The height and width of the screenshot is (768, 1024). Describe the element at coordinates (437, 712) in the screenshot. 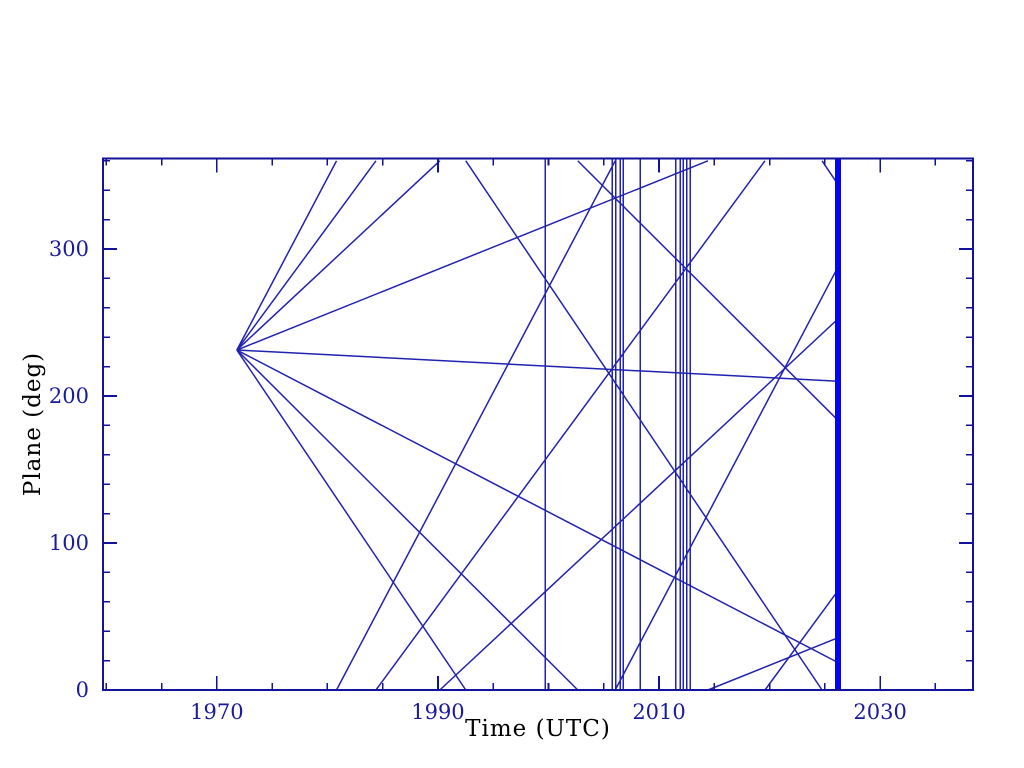

I see `x-tick-label: 1990` at that location.